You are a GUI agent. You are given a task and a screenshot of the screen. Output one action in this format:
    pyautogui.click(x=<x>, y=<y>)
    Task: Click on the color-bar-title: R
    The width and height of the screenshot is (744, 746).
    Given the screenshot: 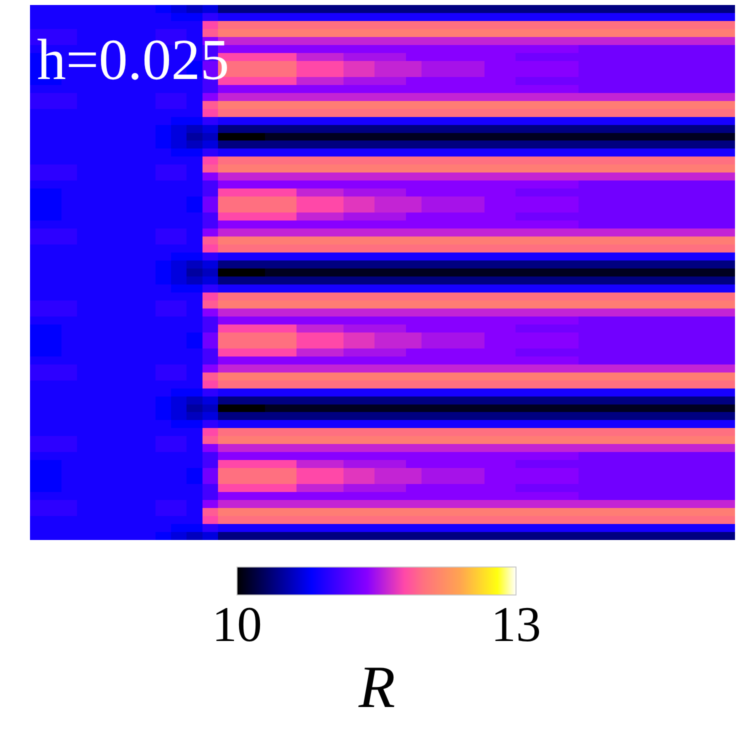 What is the action you would take?
    pyautogui.click(x=377, y=687)
    